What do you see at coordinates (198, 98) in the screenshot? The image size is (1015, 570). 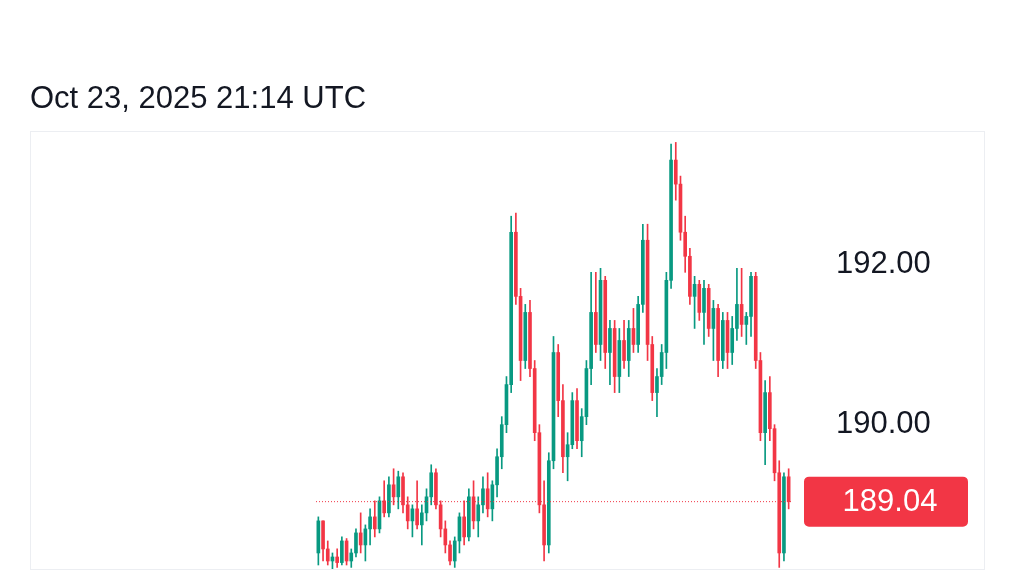 I see `chart-title: Oct 23, 2025 21:14 UTC` at bounding box center [198, 98].